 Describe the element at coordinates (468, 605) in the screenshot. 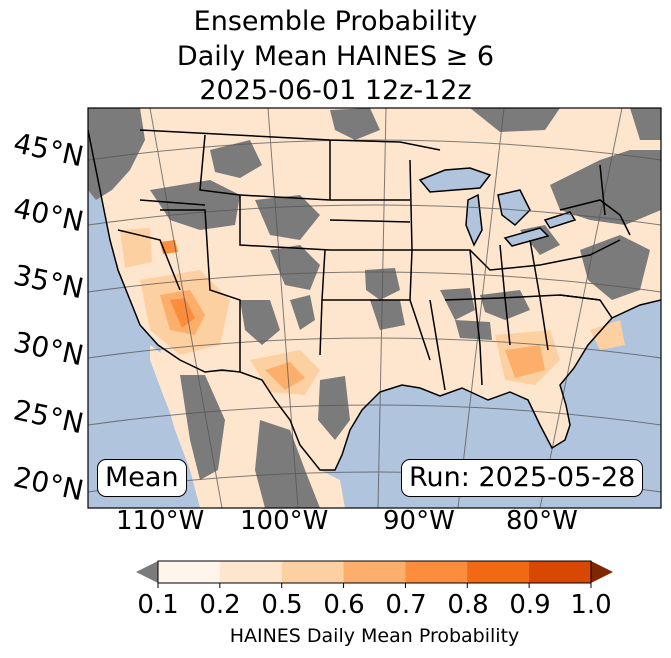

I see `colorbar-tick-label: 0.8` at that location.